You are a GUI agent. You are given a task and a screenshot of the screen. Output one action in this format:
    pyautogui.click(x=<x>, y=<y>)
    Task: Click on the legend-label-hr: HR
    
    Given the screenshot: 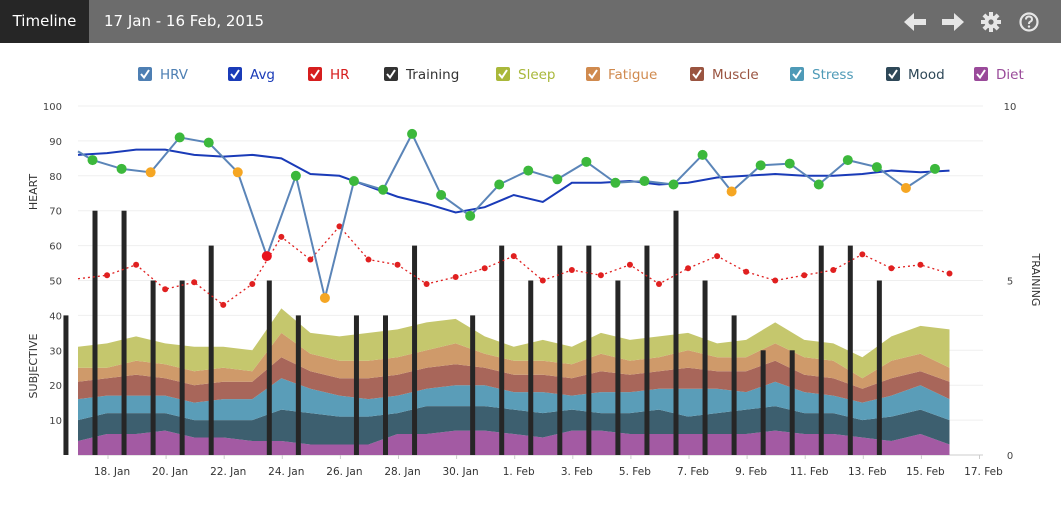 What is the action you would take?
    pyautogui.click(x=340, y=75)
    